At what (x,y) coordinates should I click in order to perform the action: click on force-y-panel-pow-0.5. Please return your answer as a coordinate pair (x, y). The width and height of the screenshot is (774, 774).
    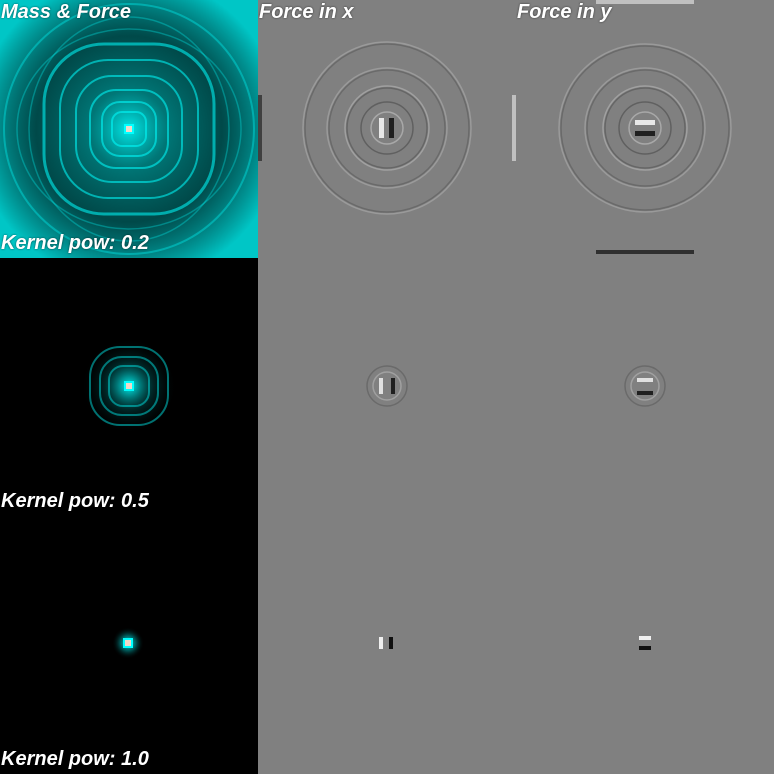
    Looking at the image, I should click on (645, 387).